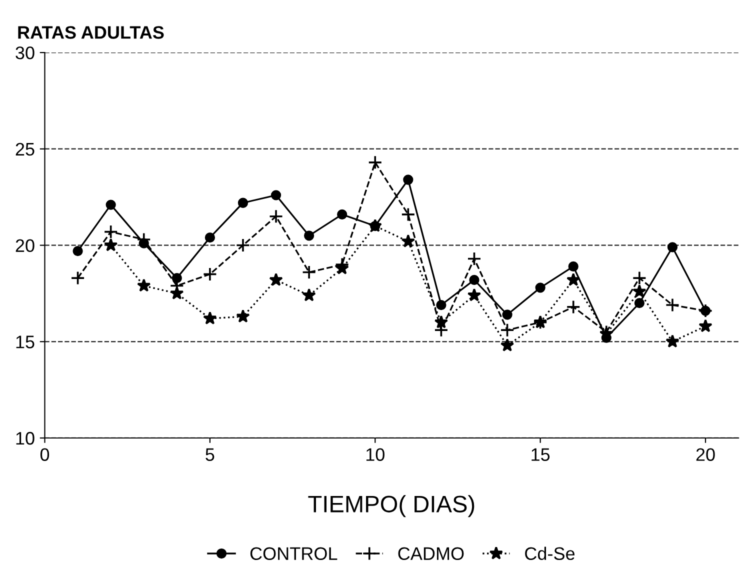 The width and height of the screenshot is (746, 584). Describe the element at coordinates (45, 454) in the screenshot. I see `x-tick-label: 0` at that location.